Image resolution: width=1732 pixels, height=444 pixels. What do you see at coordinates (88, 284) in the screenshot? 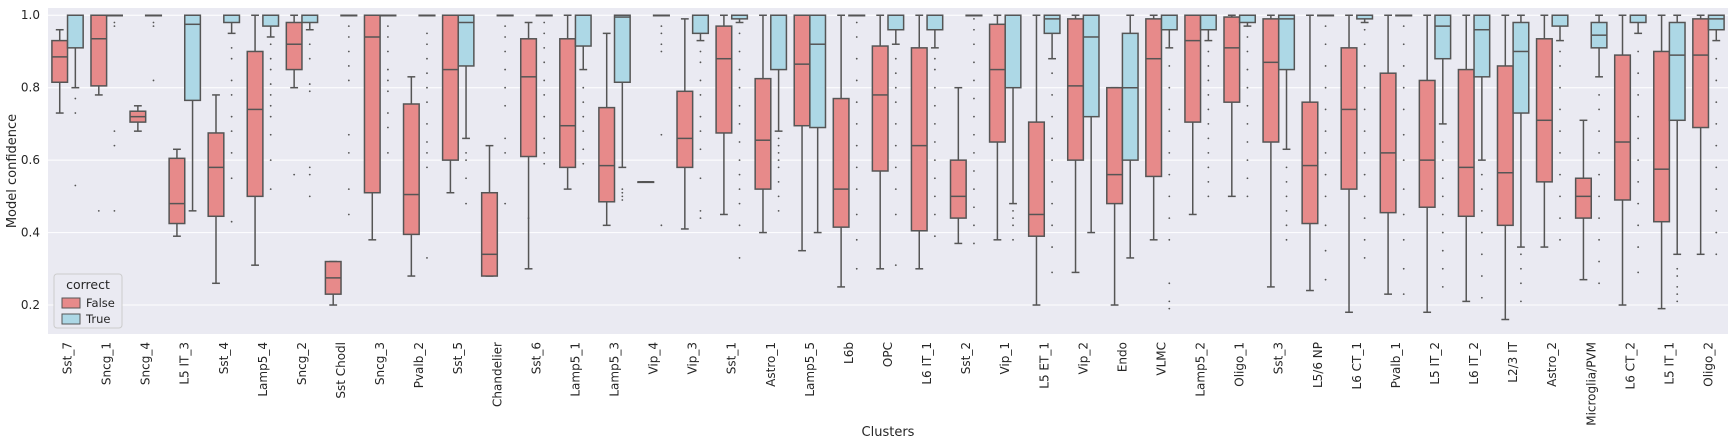
I see `legend-title: correct` at bounding box center [88, 284].